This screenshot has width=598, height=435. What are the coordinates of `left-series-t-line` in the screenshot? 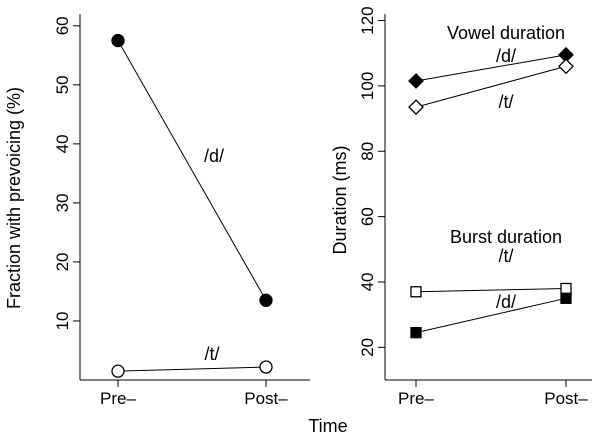 It's located at (192, 369).